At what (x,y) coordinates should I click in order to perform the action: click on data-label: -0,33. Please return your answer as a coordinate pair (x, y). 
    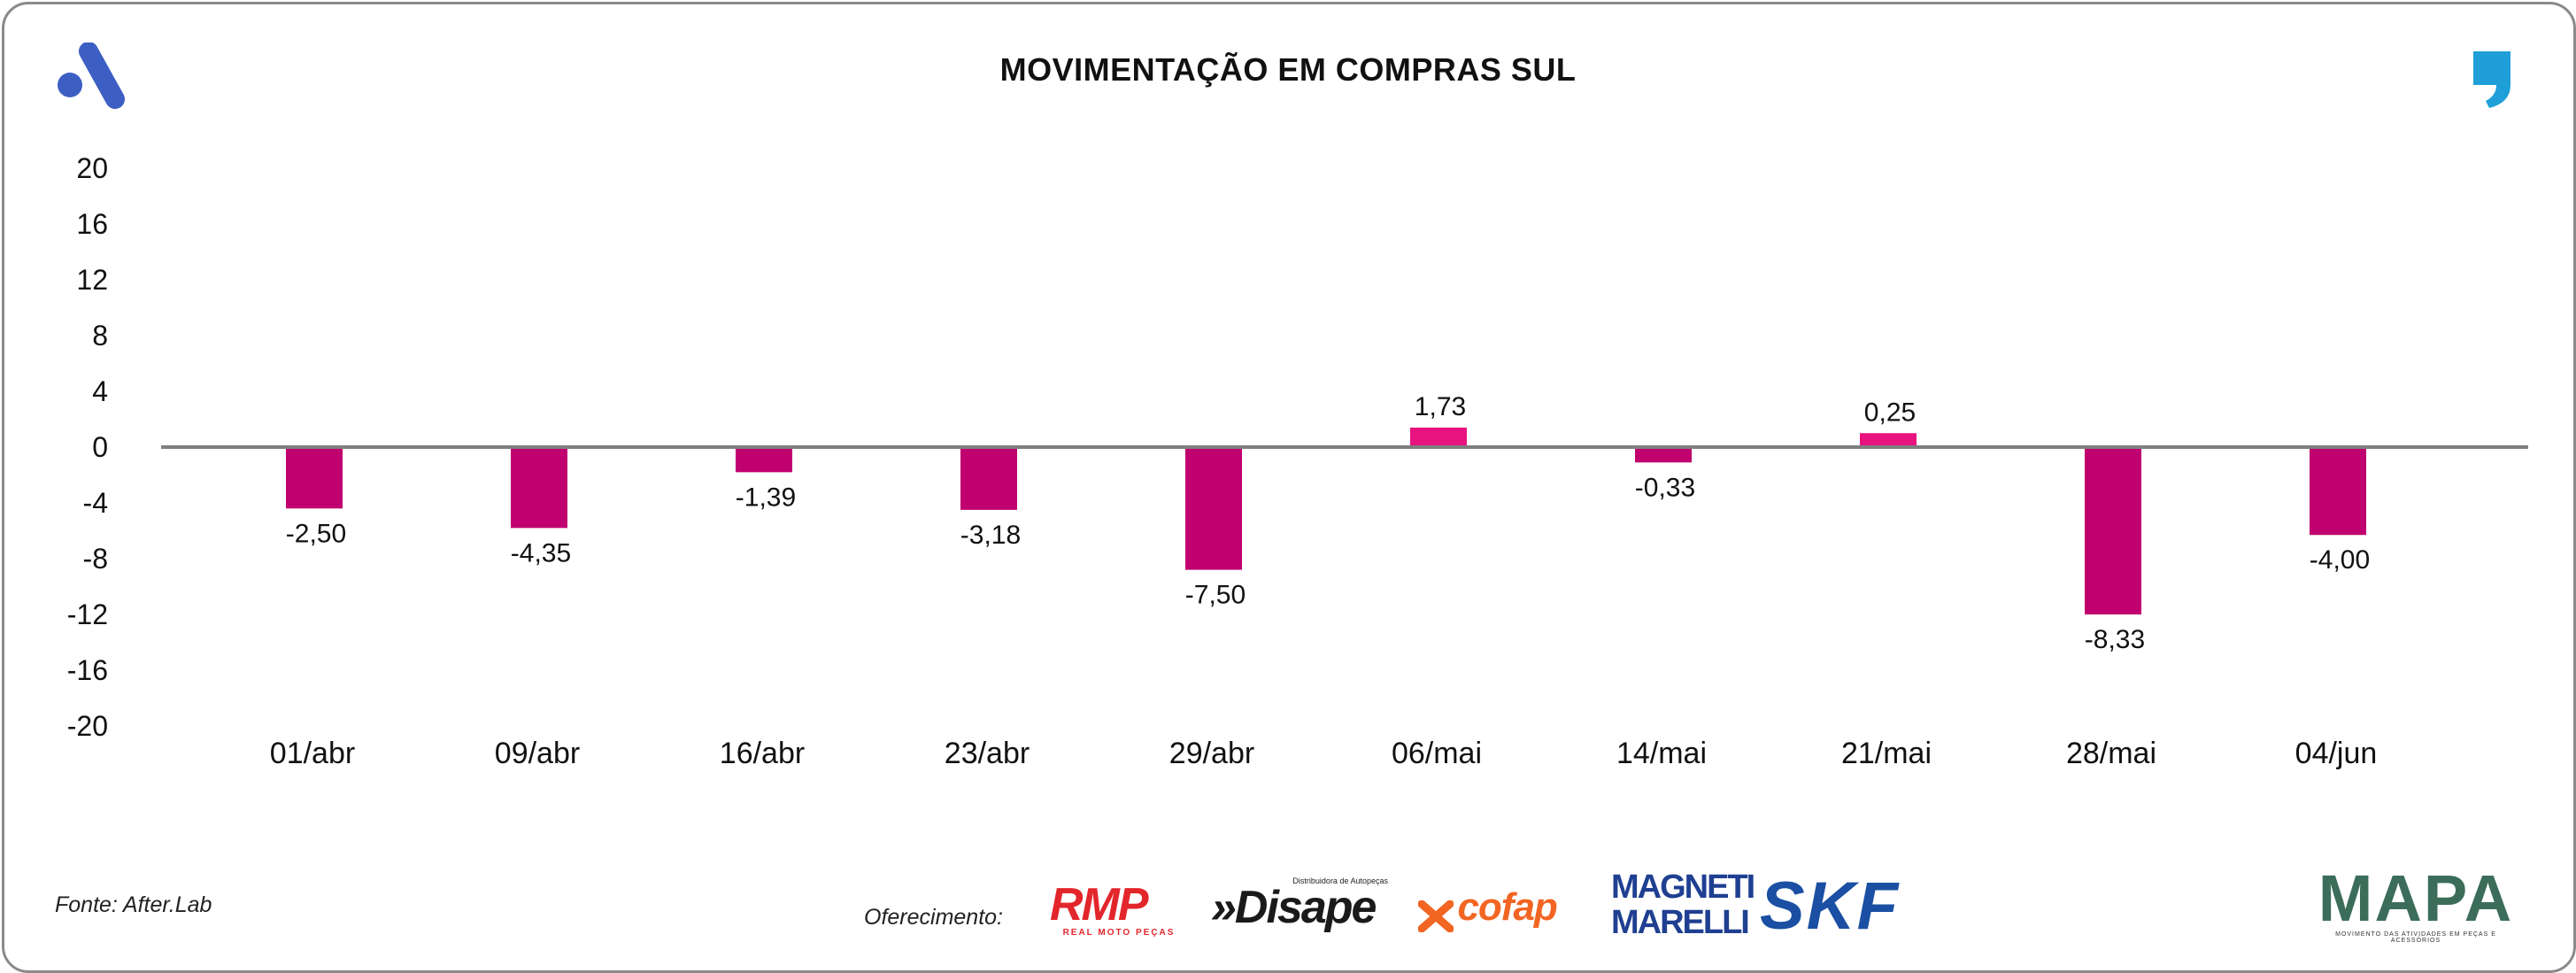
    Looking at the image, I should click on (1665, 488).